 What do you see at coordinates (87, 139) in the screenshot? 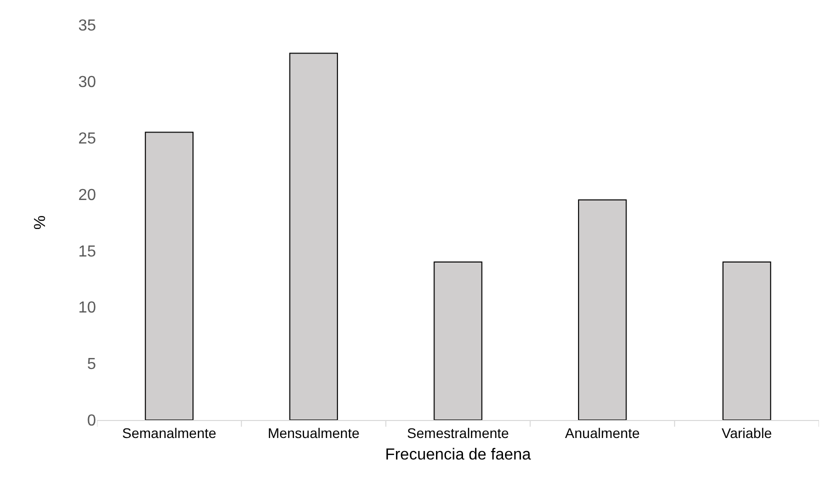
I see `y-tick-label: 25` at bounding box center [87, 139].